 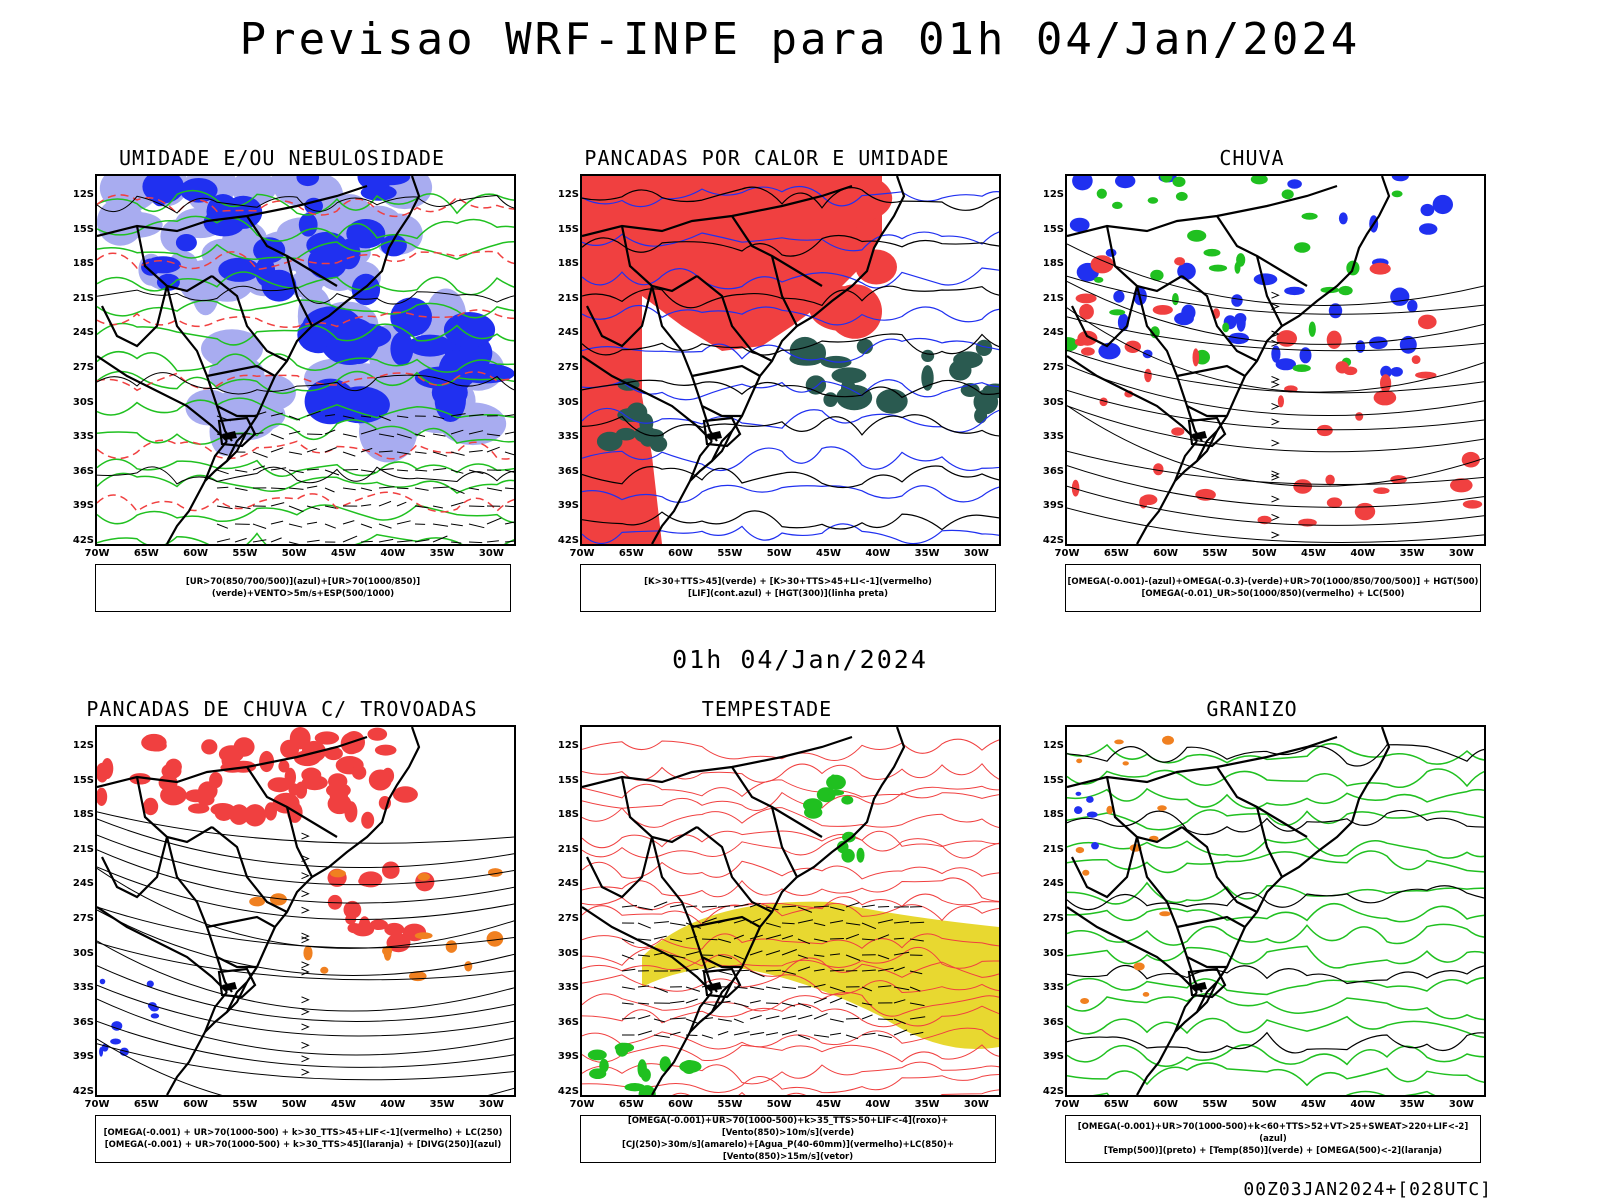 I want to click on lon-axis: 70W 65W 60W 55W 50W 45W 40W 35W 30W, so click(x=1270, y=555).